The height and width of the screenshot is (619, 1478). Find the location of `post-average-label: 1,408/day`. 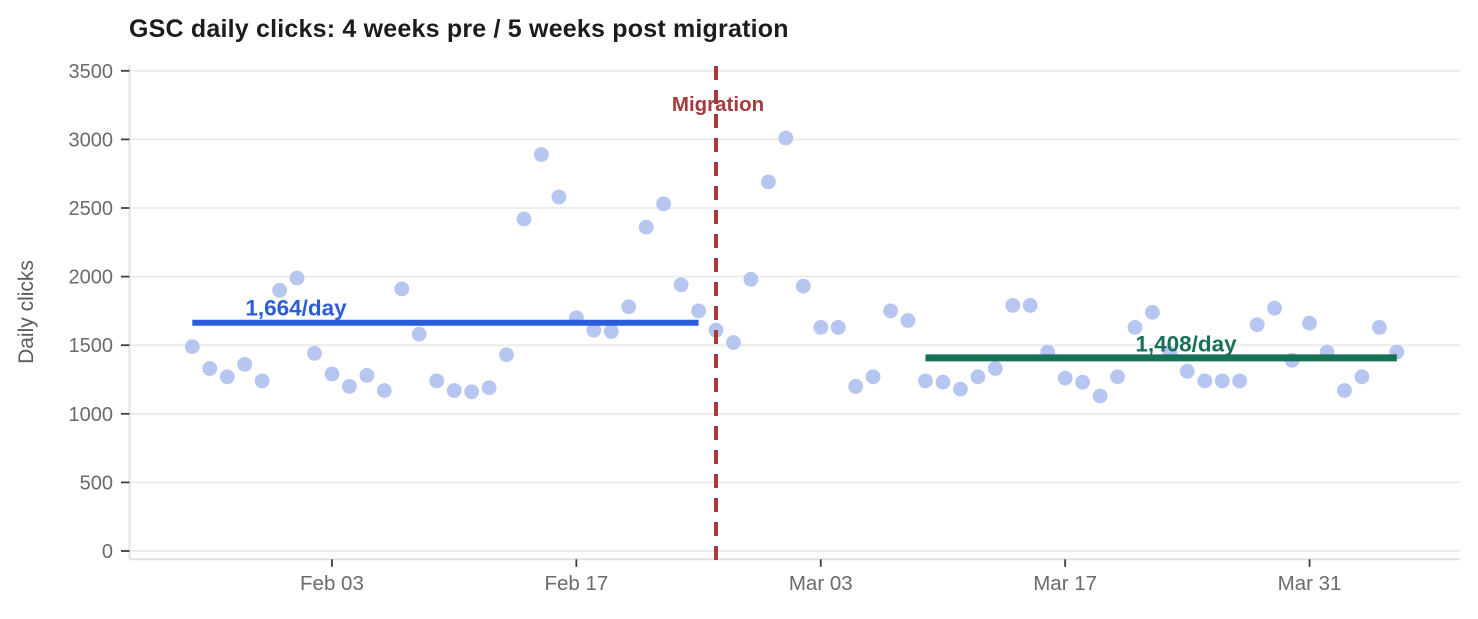

post-average-label: 1,408/day is located at coordinates (1186, 343).